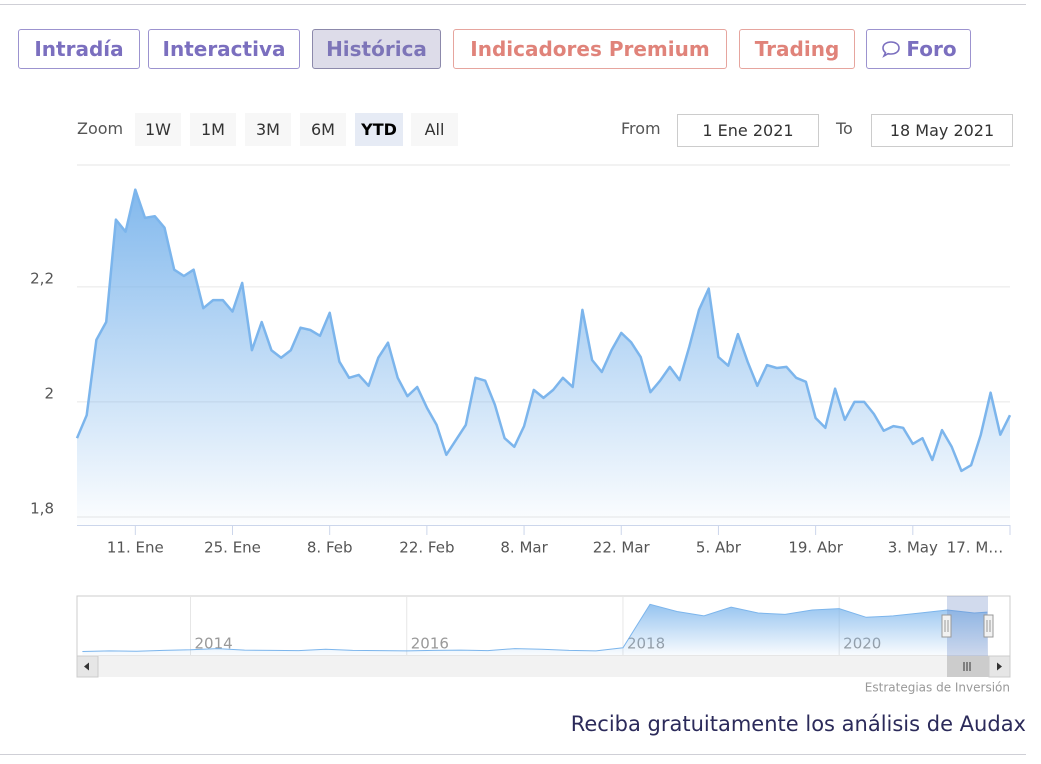  Describe the element at coordinates (379, 129) in the screenshot. I see `zoom-button-selected: YTD` at that location.